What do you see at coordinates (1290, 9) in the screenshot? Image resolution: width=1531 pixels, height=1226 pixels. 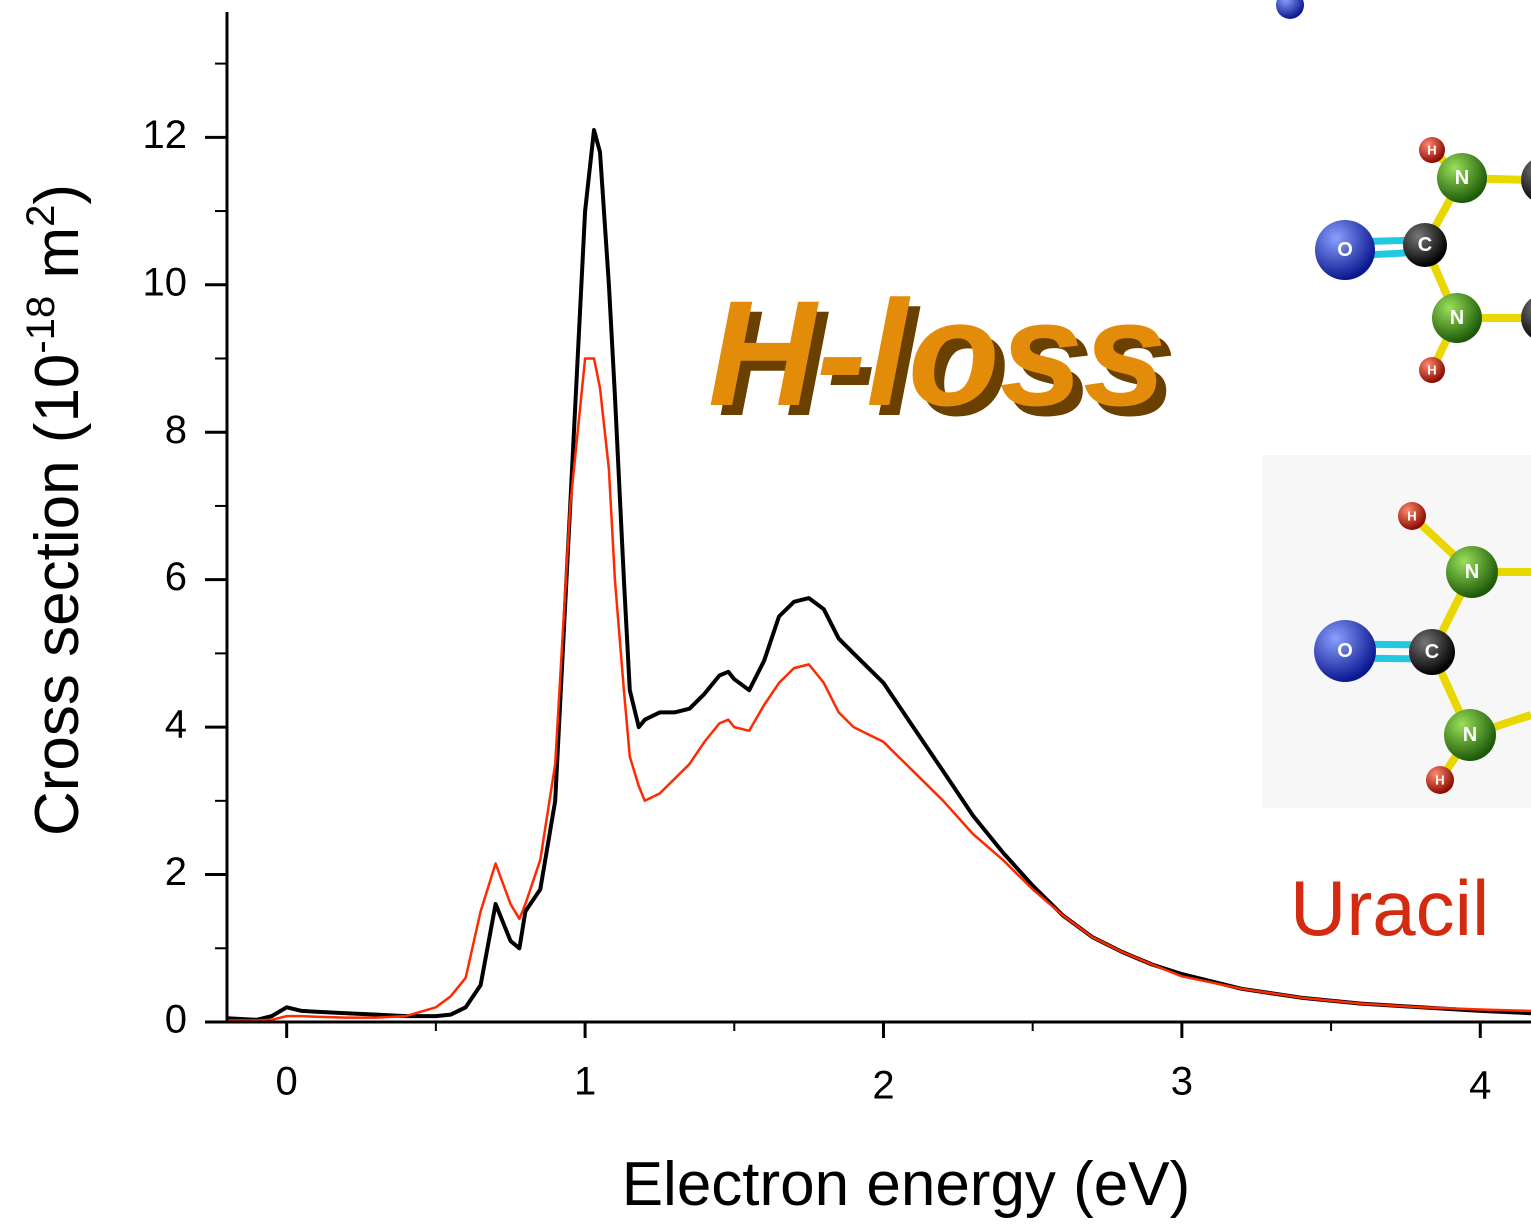 I see `atom` at bounding box center [1290, 9].